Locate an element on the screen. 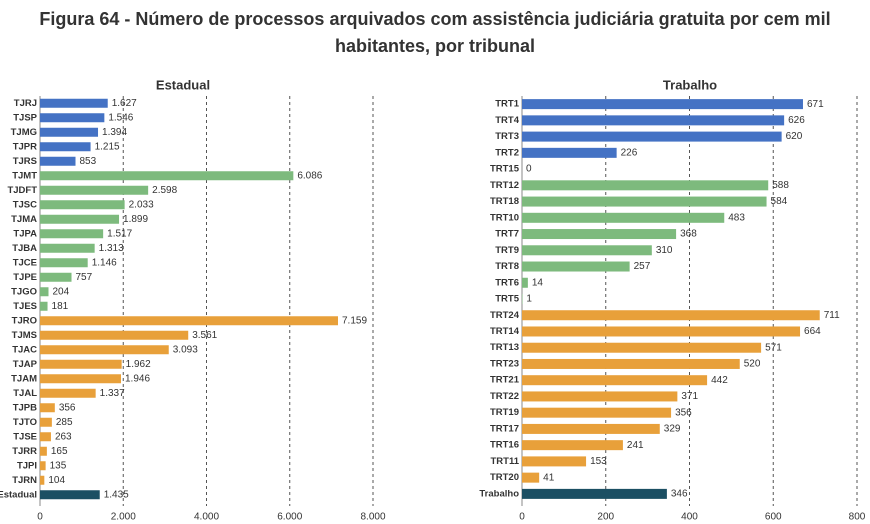 The height and width of the screenshot is (524, 870). value-label: 1.435 is located at coordinates (116, 494).